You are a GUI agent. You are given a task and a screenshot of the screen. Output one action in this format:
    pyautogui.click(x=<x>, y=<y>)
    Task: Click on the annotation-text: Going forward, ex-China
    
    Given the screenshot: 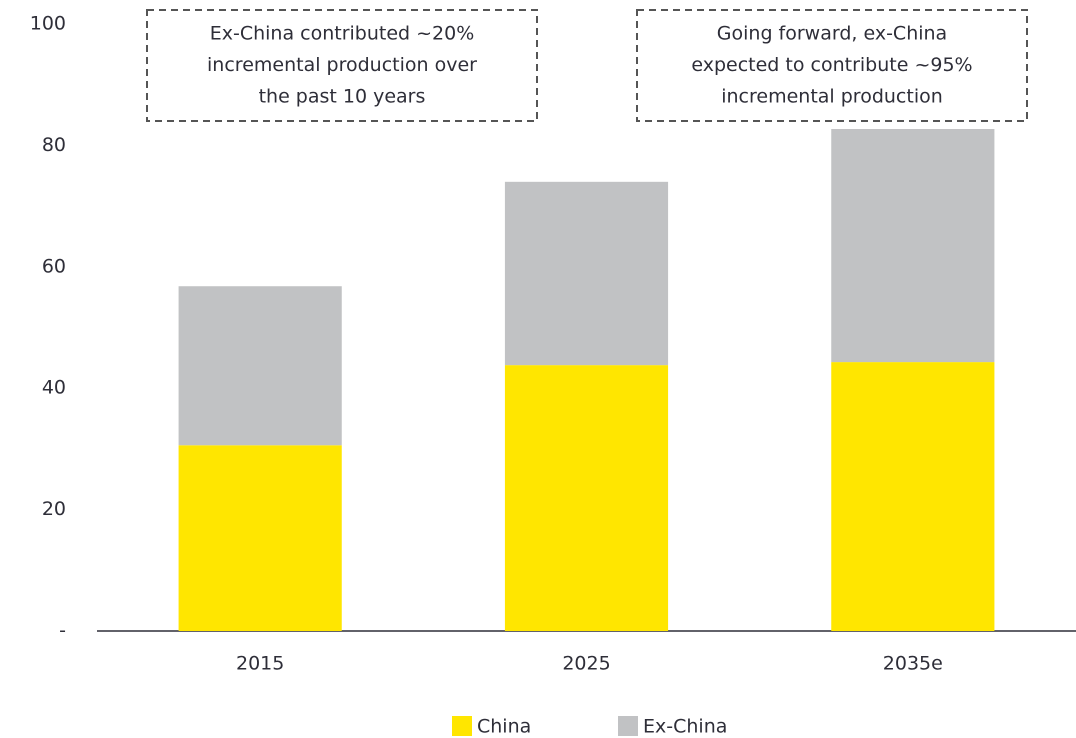 What is the action you would take?
    pyautogui.click(x=832, y=34)
    